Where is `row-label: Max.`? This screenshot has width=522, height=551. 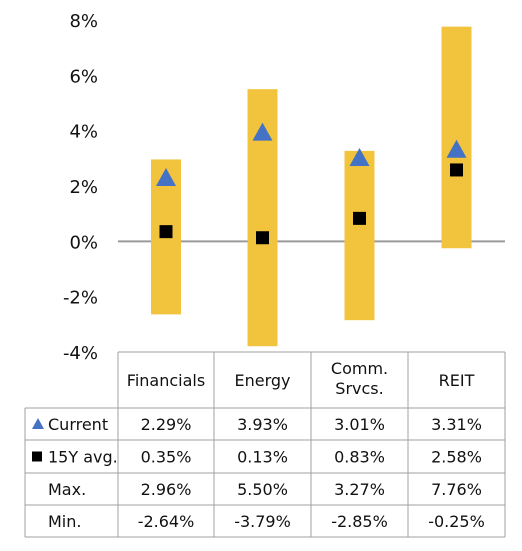 row-label: Max. is located at coordinates (67, 489).